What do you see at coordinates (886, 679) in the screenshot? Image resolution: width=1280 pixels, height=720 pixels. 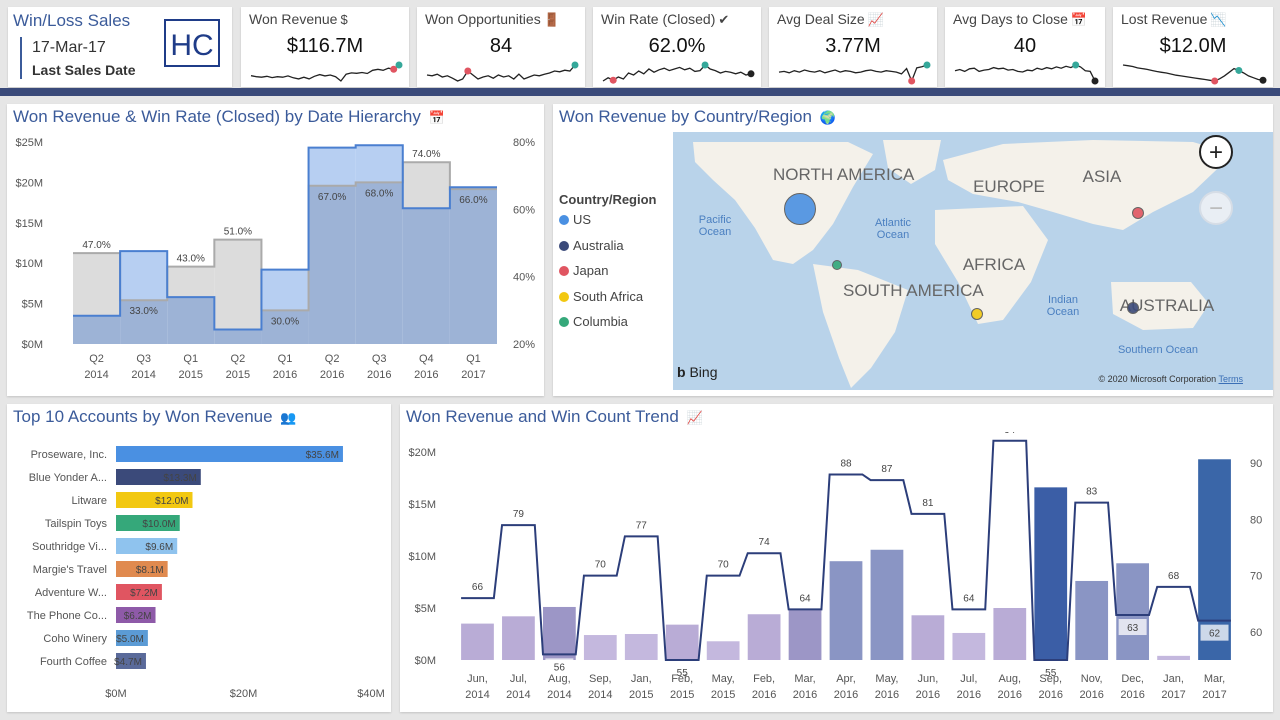 I see `x-tick-label: May,` at bounding box center [886, 679].